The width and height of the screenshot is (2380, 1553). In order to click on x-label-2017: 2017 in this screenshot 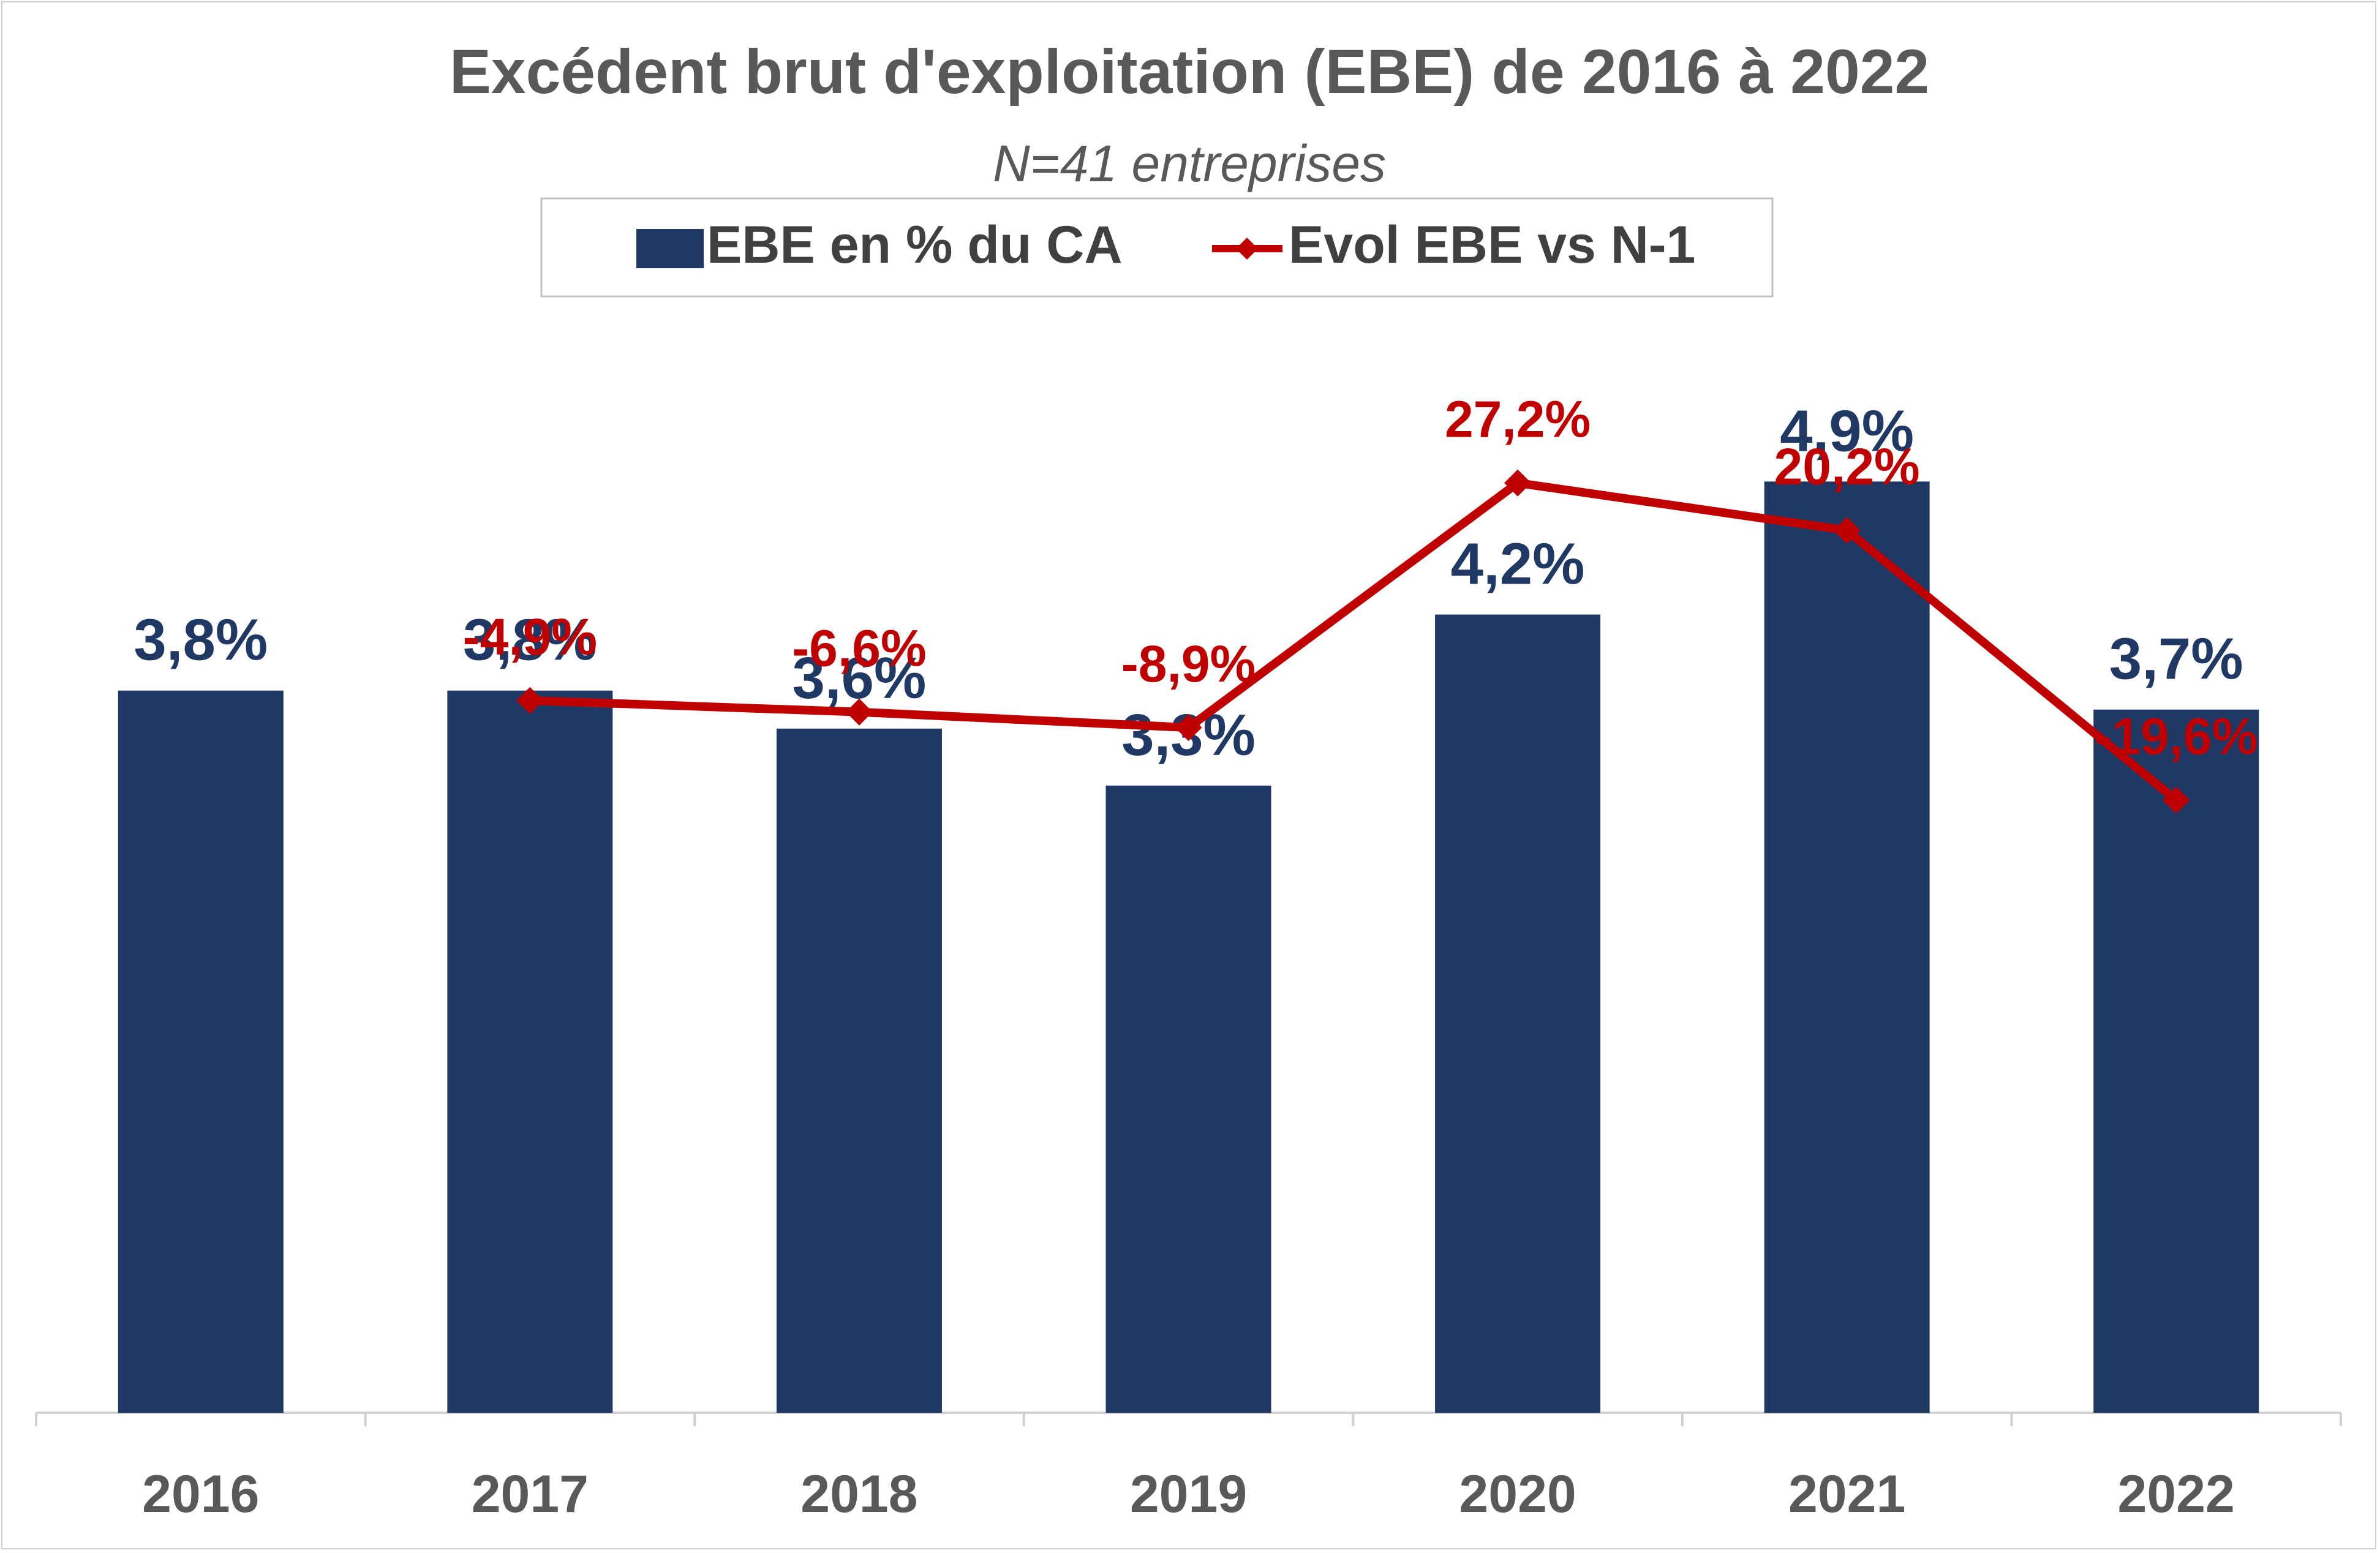, I will do `click(530, 1494)`.